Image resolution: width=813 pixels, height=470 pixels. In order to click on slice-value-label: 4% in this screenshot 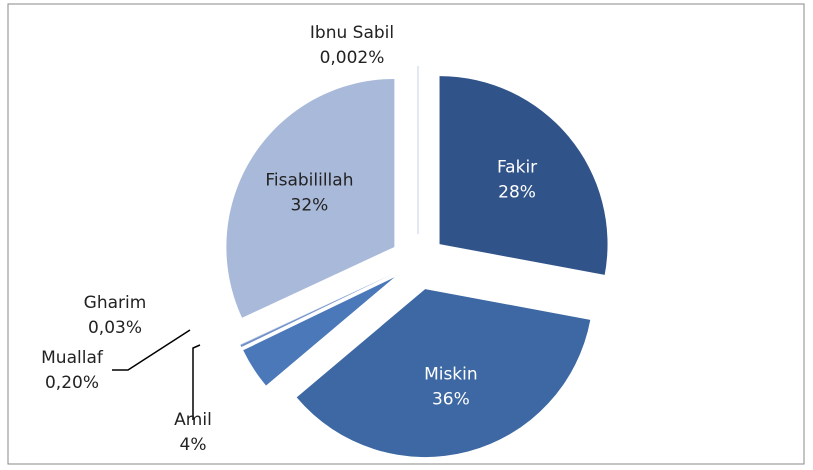, I will do `click(193, 445)`.